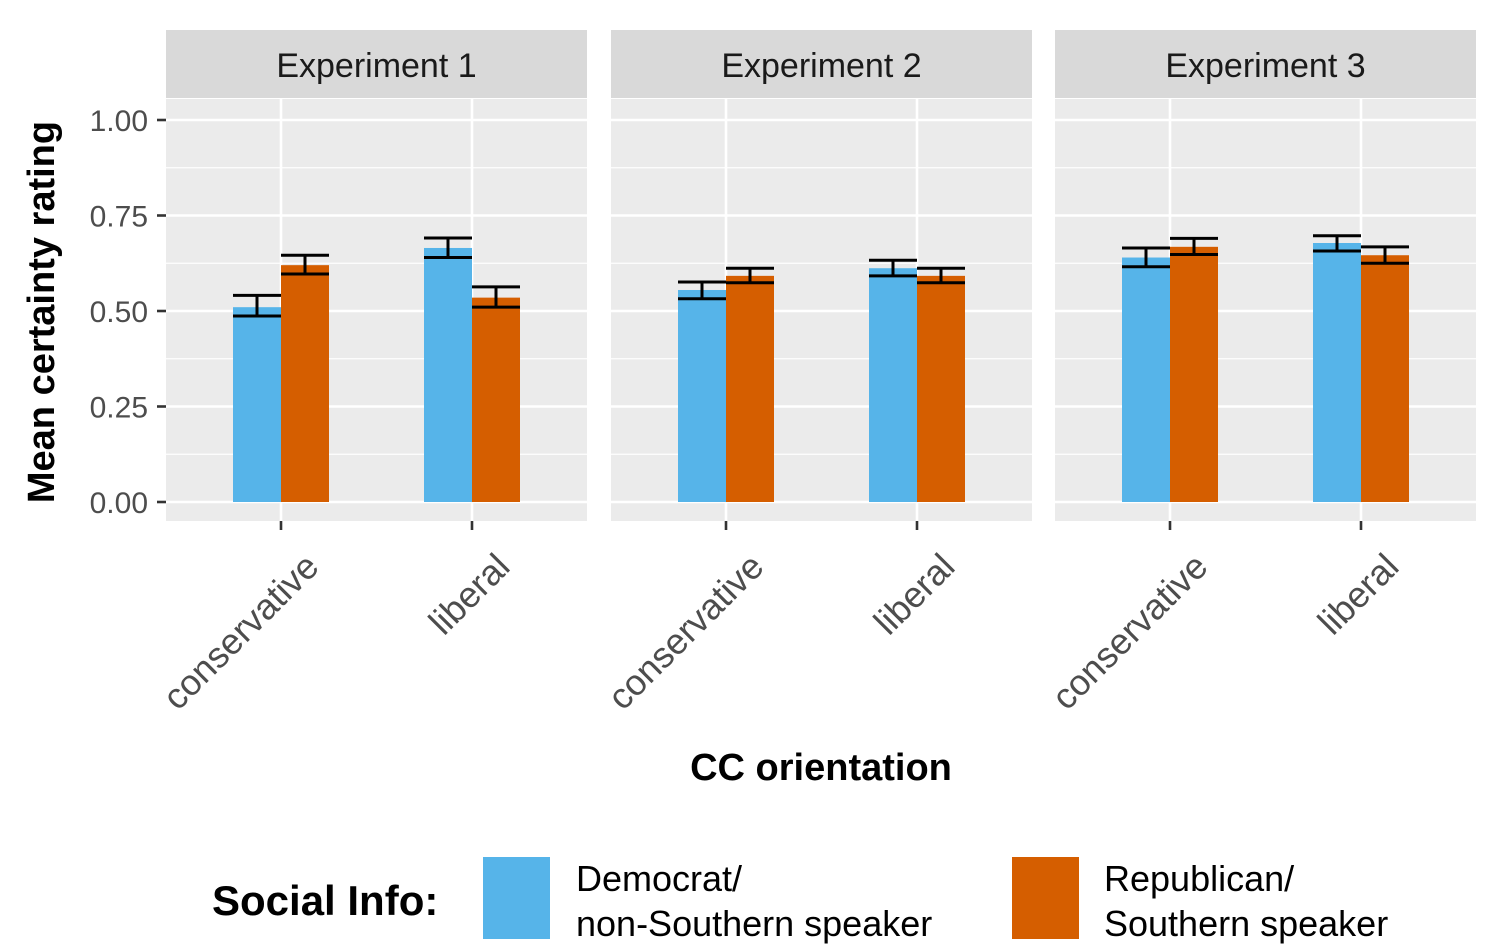 This screenshot has width=1500, height=952. I want to click on facet-strip-label: Experiment 2, so click(821, 66).